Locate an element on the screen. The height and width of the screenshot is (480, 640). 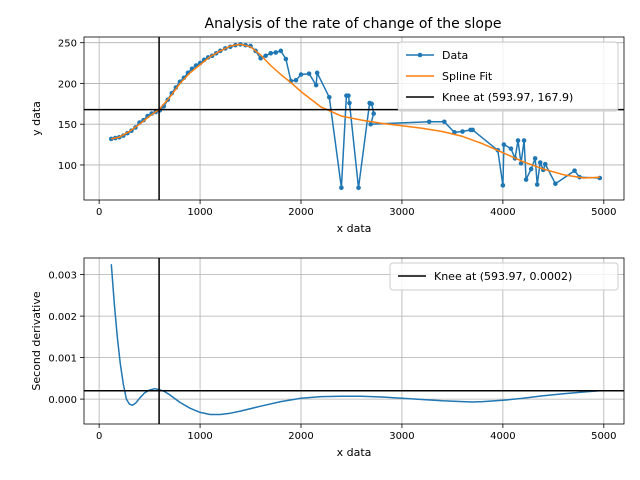
y-tick-label: 250 is located at coordinates (67, 44).